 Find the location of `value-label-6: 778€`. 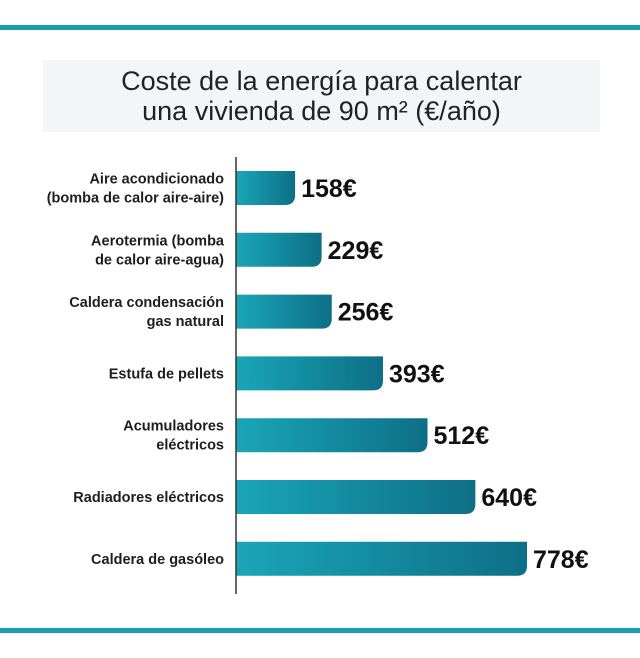

value-label-6: 778€ is located at coordinates (561, 560).